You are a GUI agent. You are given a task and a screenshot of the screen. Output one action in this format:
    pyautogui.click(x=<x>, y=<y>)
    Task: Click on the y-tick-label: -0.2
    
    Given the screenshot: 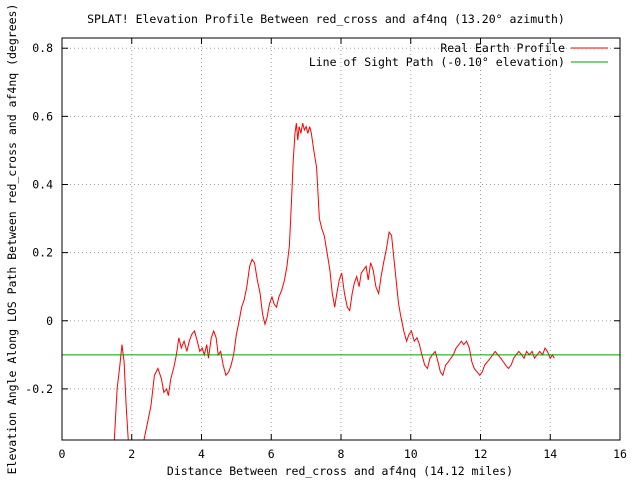 What is the action you would take?
    pyautogui.click(x=39, y=389)
    